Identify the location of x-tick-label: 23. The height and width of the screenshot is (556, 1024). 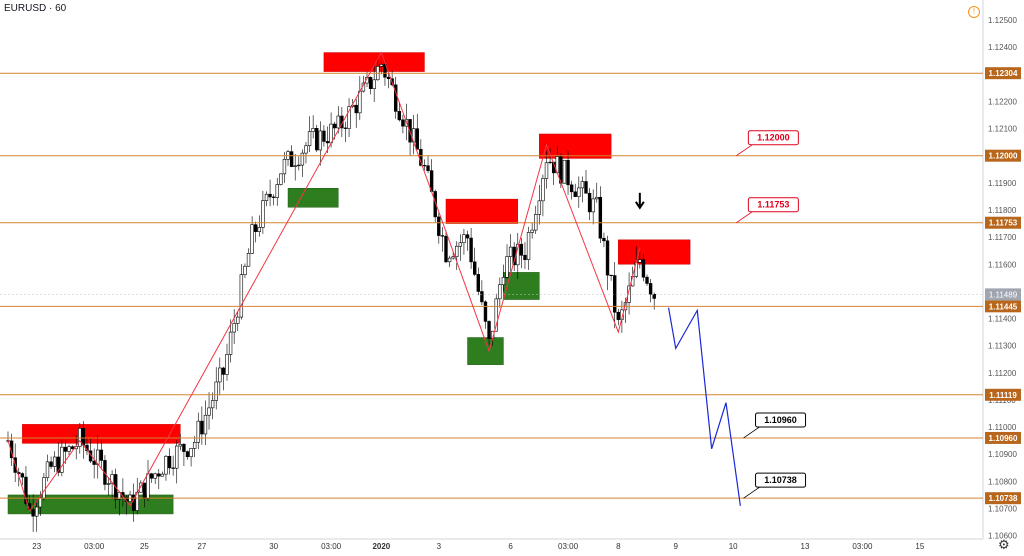
(36, 546).